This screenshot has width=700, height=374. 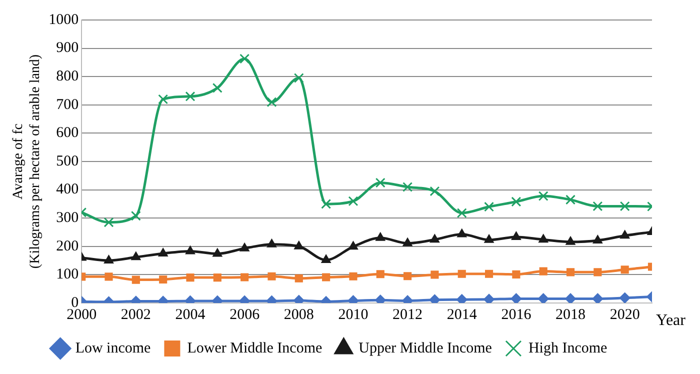 I want to click on x-tick-label: 2006, so click(x=245, y=314).